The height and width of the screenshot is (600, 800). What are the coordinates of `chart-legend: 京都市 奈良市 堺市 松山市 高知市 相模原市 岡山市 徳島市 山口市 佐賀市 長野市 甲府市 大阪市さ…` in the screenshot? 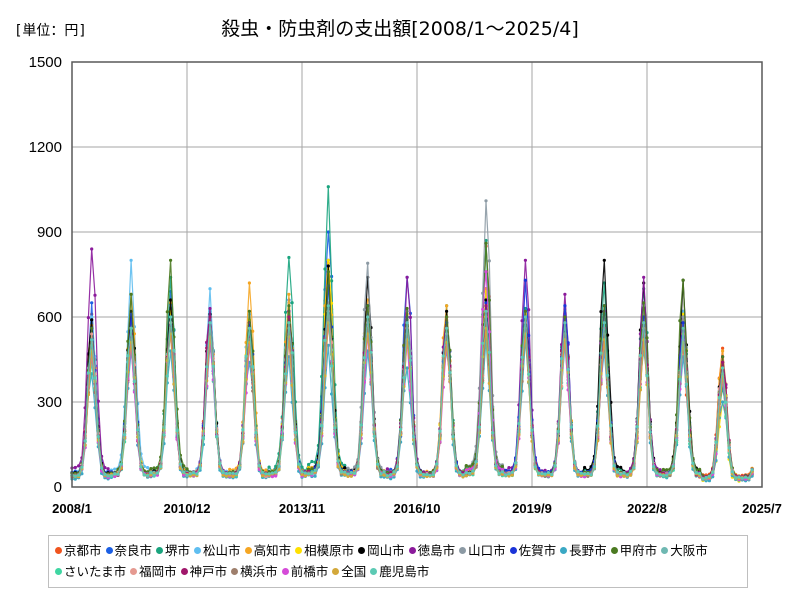 It's located at (398, 561).